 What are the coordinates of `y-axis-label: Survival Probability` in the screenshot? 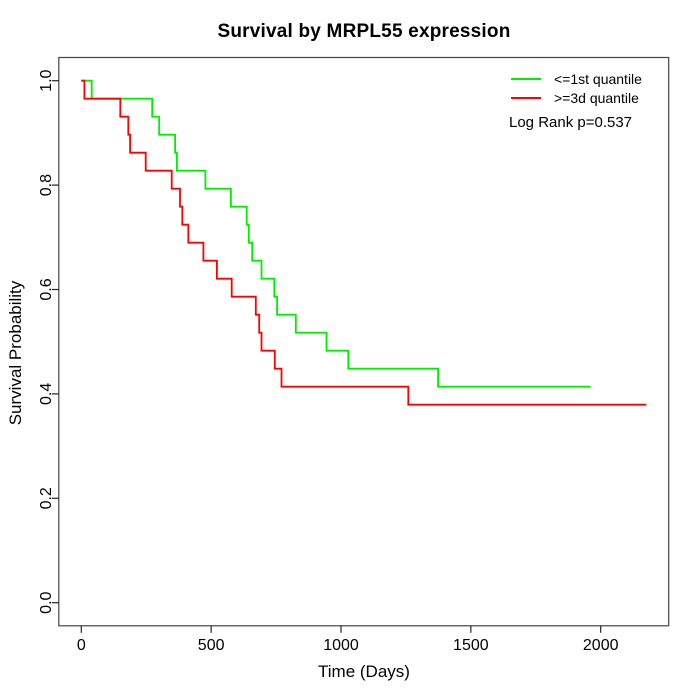 It's located at (15, 353).